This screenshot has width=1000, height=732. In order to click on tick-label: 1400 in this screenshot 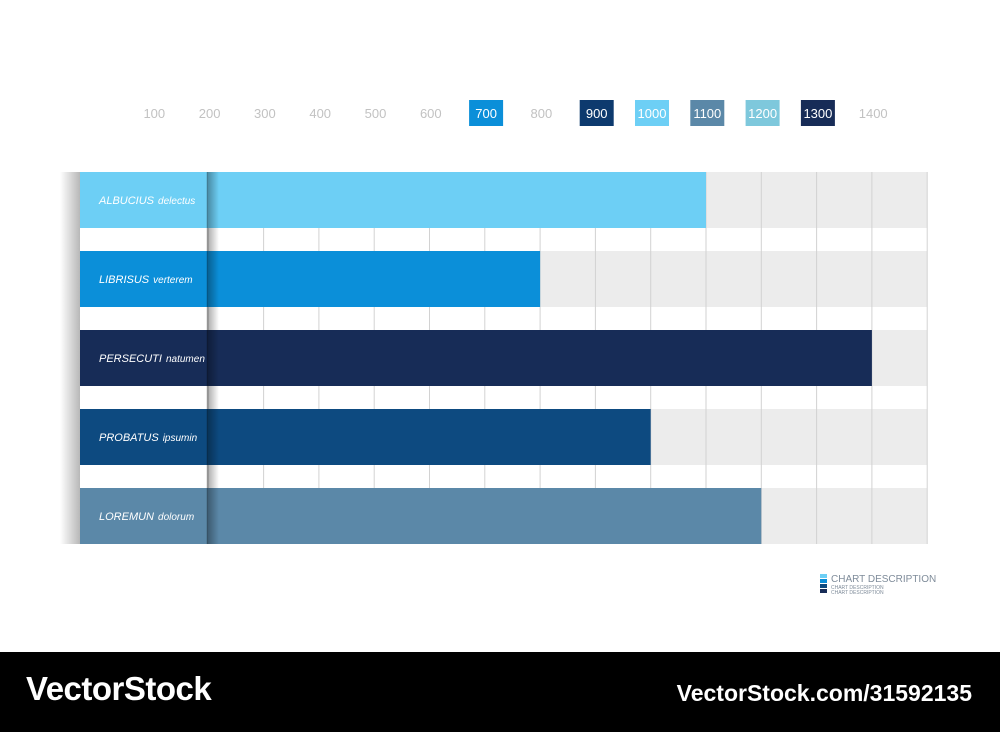, I will do `click(873, 113)`.